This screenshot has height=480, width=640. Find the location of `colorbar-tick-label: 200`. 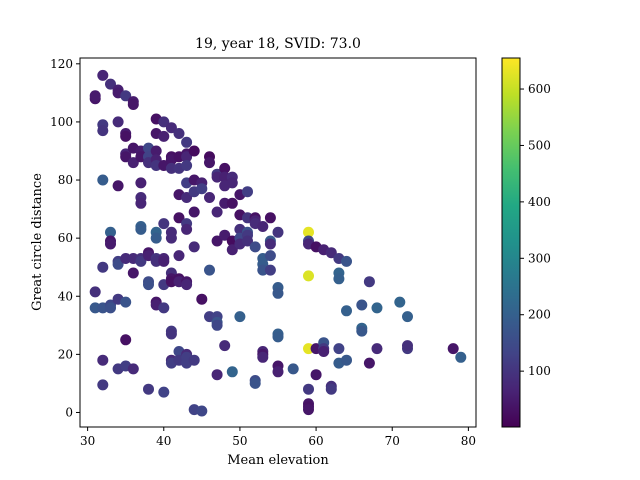

colorbar-tick-label: 200 is located at coordinates (539, 315).